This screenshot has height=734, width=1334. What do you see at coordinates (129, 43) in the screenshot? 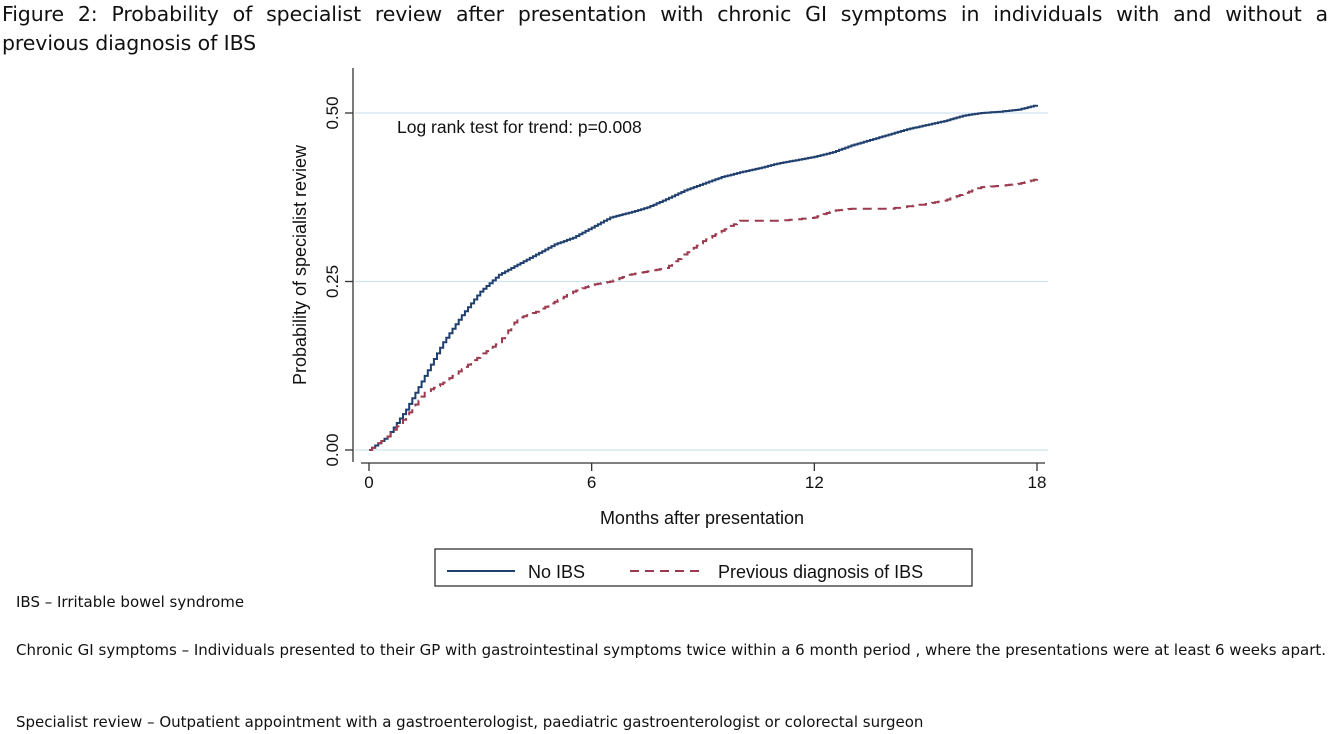
I see `figure-title-line-2: previous diagnosis of IBS` at bounding box center [129, 43].